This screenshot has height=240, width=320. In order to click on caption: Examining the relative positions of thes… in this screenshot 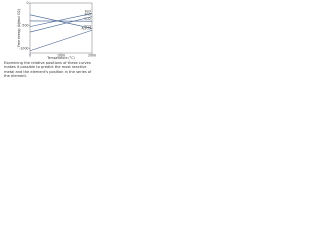, I will do `click(48, 70)`.